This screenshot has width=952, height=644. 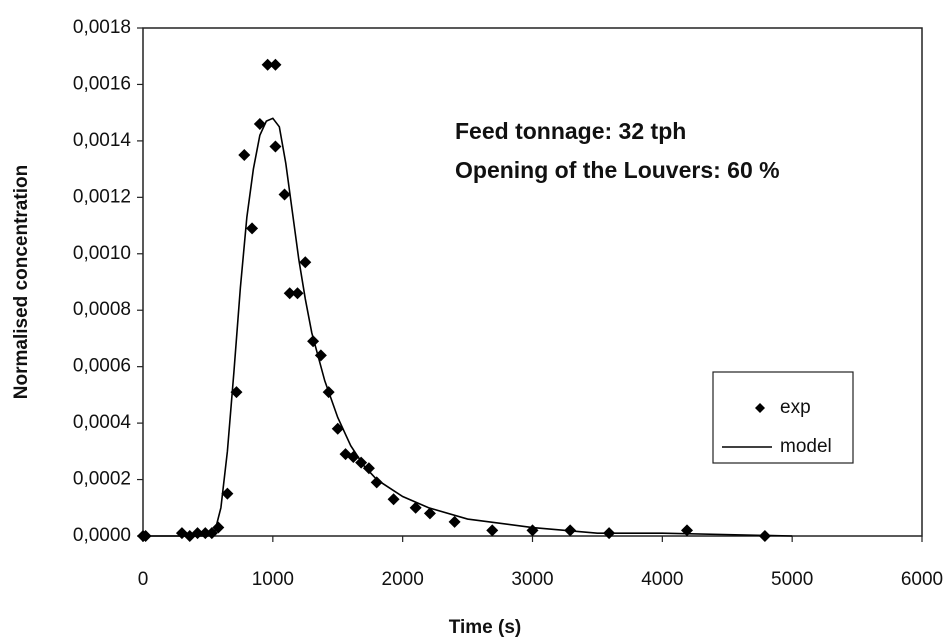 I want to click on y-tick-label: 0,0000, so click(x=102, y=535).